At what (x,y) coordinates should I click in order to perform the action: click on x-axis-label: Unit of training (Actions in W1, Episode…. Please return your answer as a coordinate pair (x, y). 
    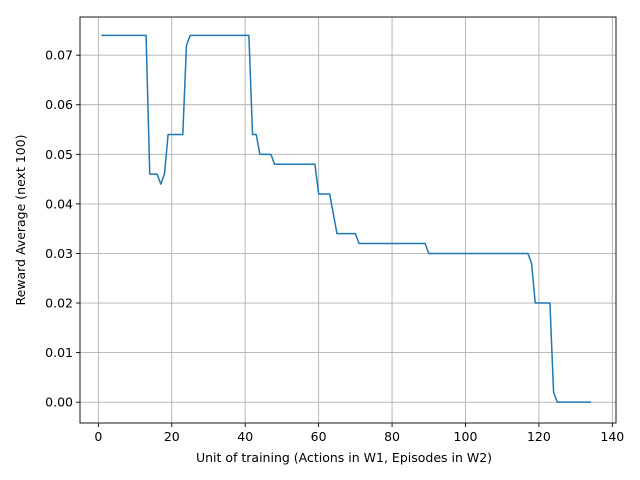
    Looking at the image, I should click on (344, 457).